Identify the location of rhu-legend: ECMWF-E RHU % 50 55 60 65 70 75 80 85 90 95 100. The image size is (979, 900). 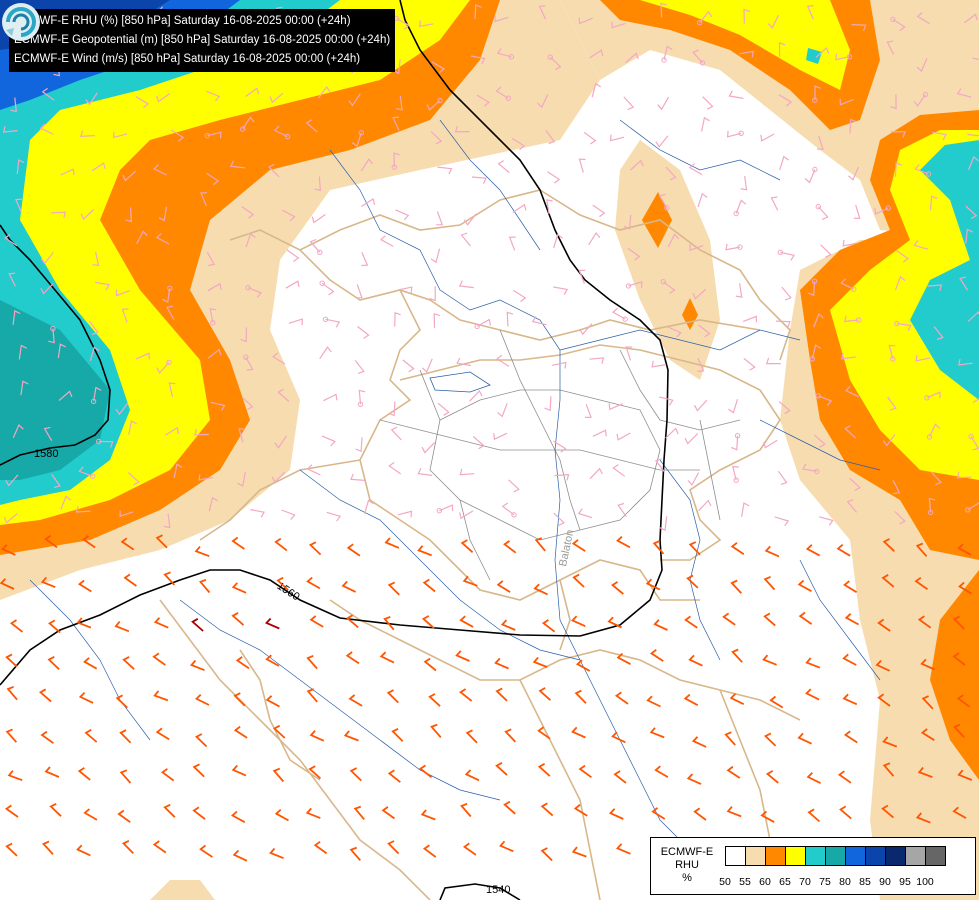
(813, 866).